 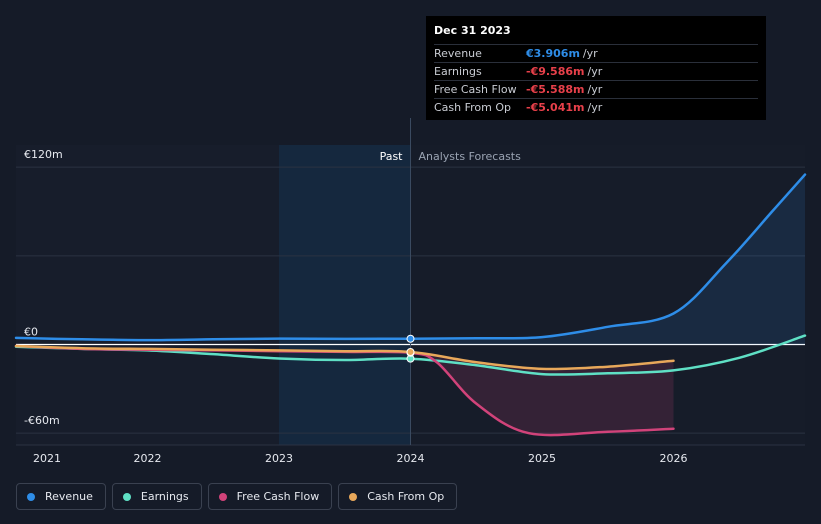 What do you see at coordinates (555, 89) in the screenshot?
I see `tooltip-row-value: -€5.588m` at bounding box center [555, 89].